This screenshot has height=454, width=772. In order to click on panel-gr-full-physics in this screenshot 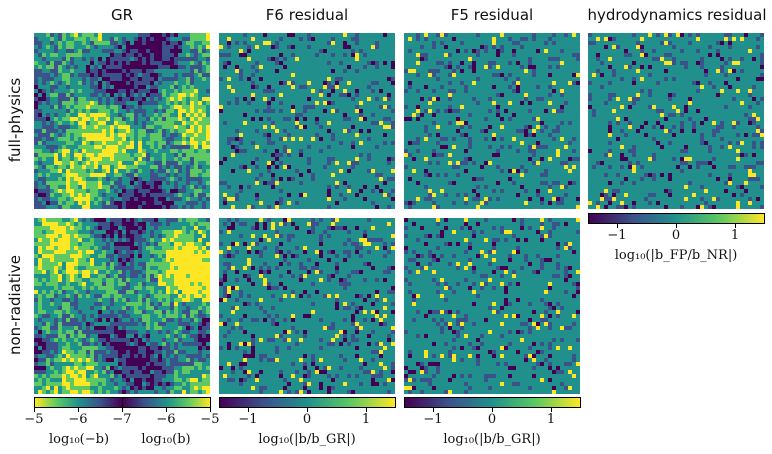, I will do `click(122, 121)`.